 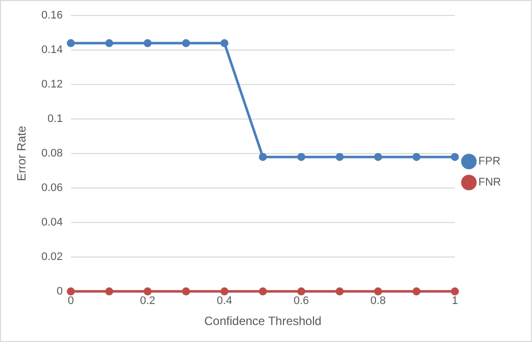 What do you see at coordinates (378, 301) in the screenshot?
I see `x-tick-label: 0.8` at bounding box center [378, 301].